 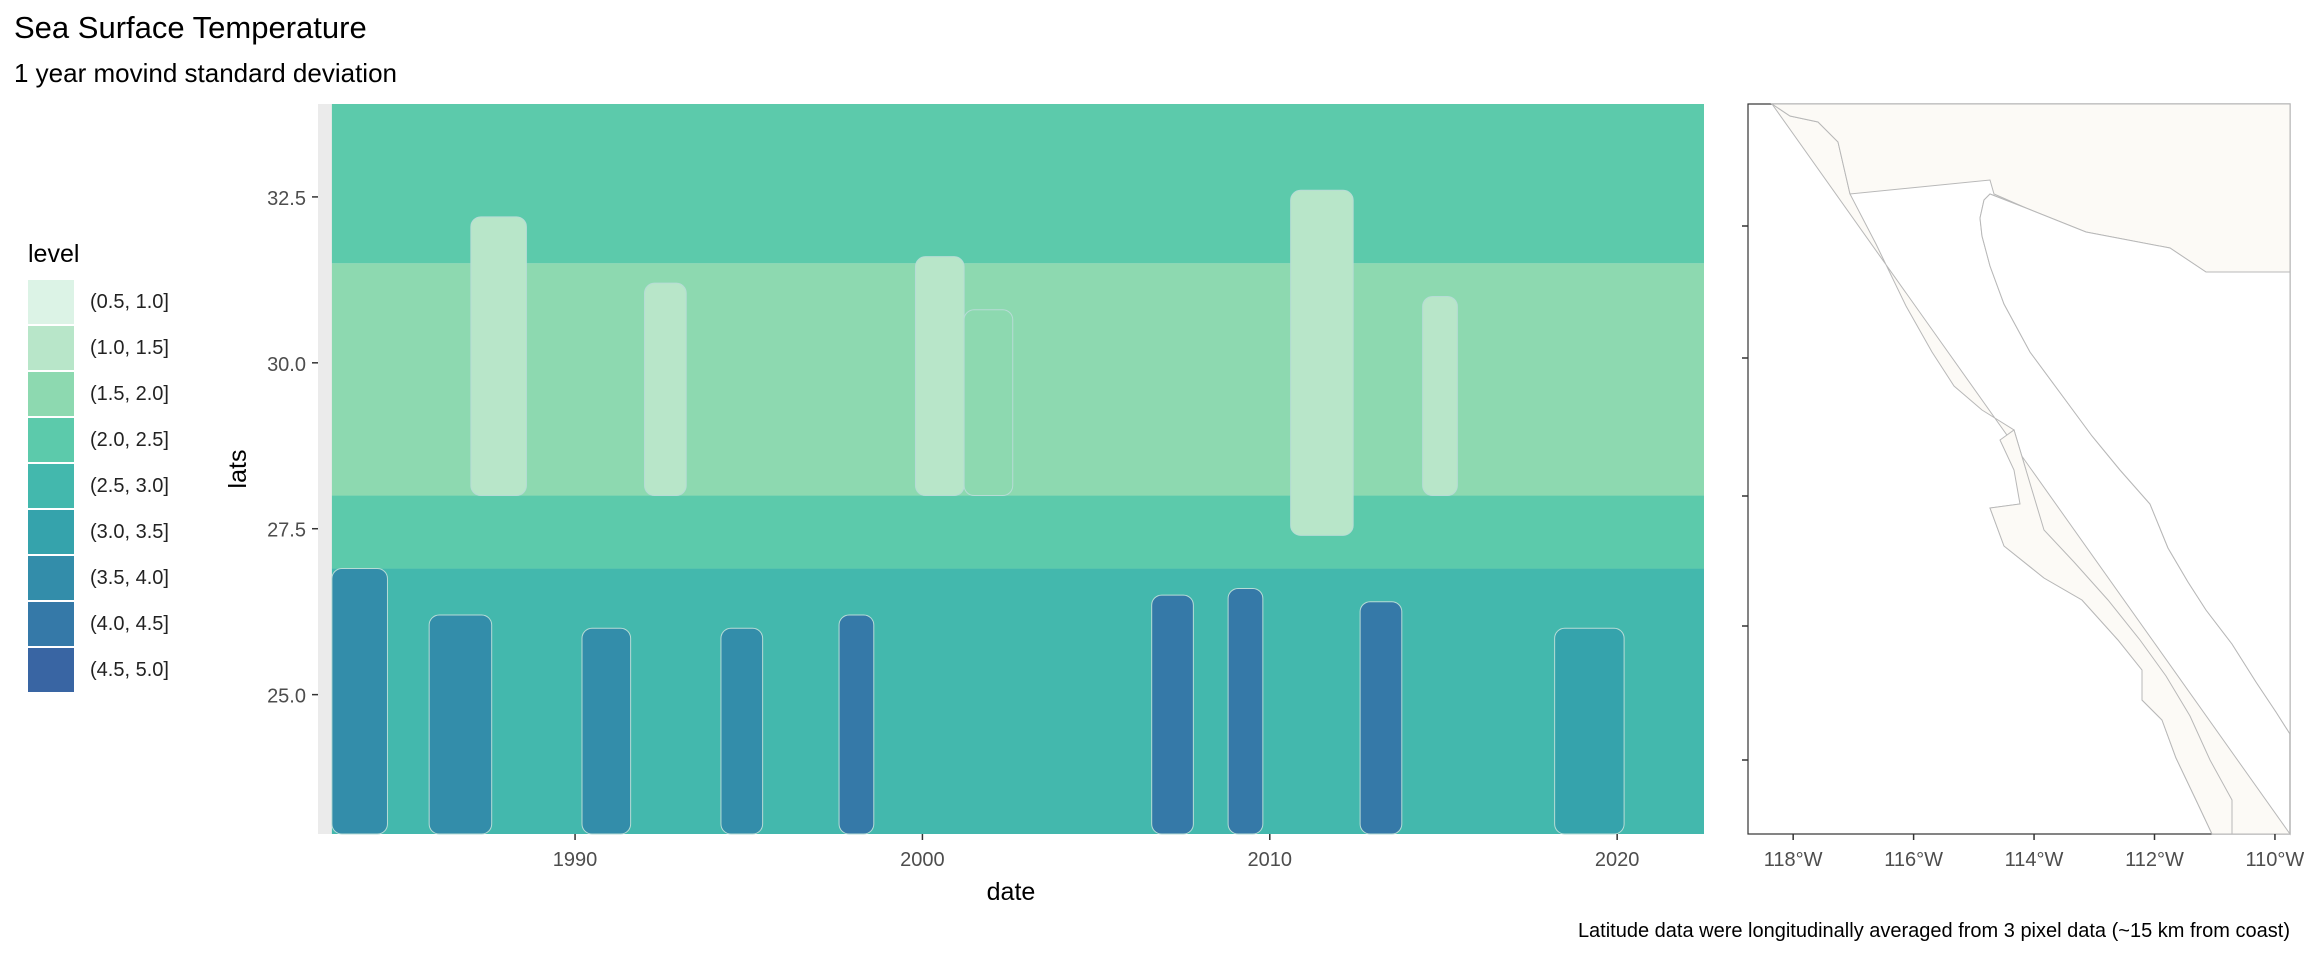 I want to click on legend-label: (1.5, 2.0], so click(x=129, y=393).